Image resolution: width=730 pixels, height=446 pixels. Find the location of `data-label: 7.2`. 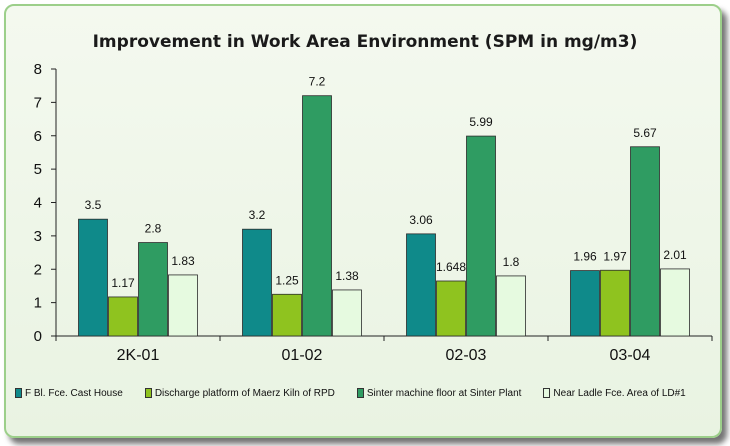

data-label: 7.2 is located at coordinates (317, 82).